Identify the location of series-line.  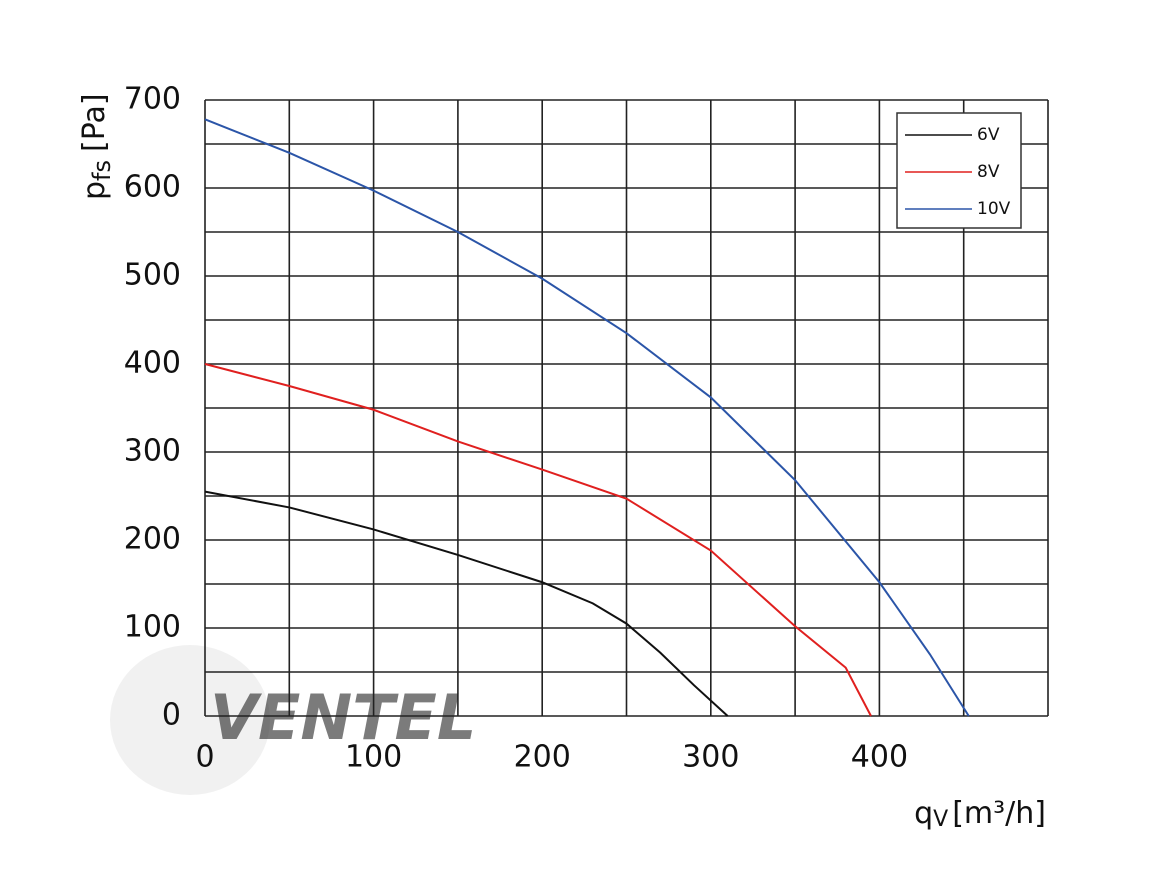
(466, 603).